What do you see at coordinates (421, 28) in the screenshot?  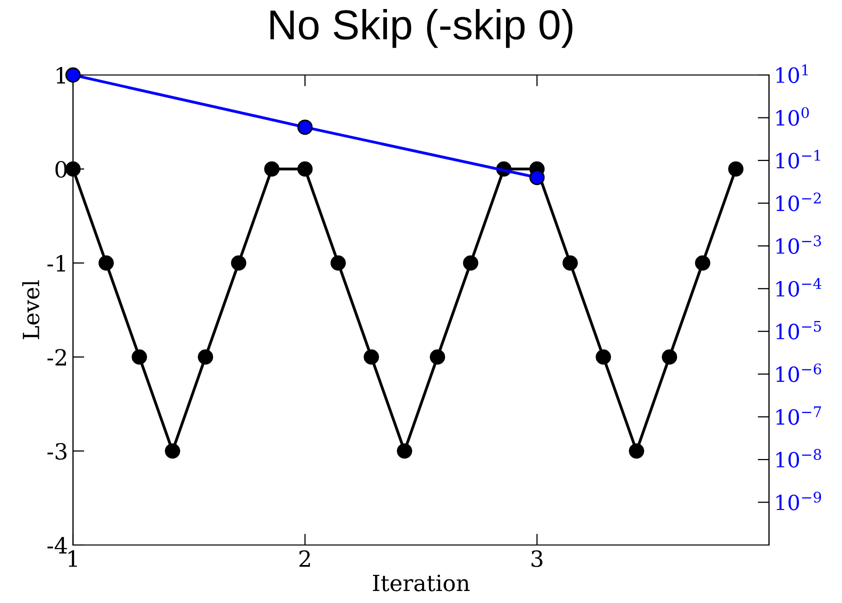 I see `chart-title: No Skip (-skip 0)` at bounding box center [421, 28].